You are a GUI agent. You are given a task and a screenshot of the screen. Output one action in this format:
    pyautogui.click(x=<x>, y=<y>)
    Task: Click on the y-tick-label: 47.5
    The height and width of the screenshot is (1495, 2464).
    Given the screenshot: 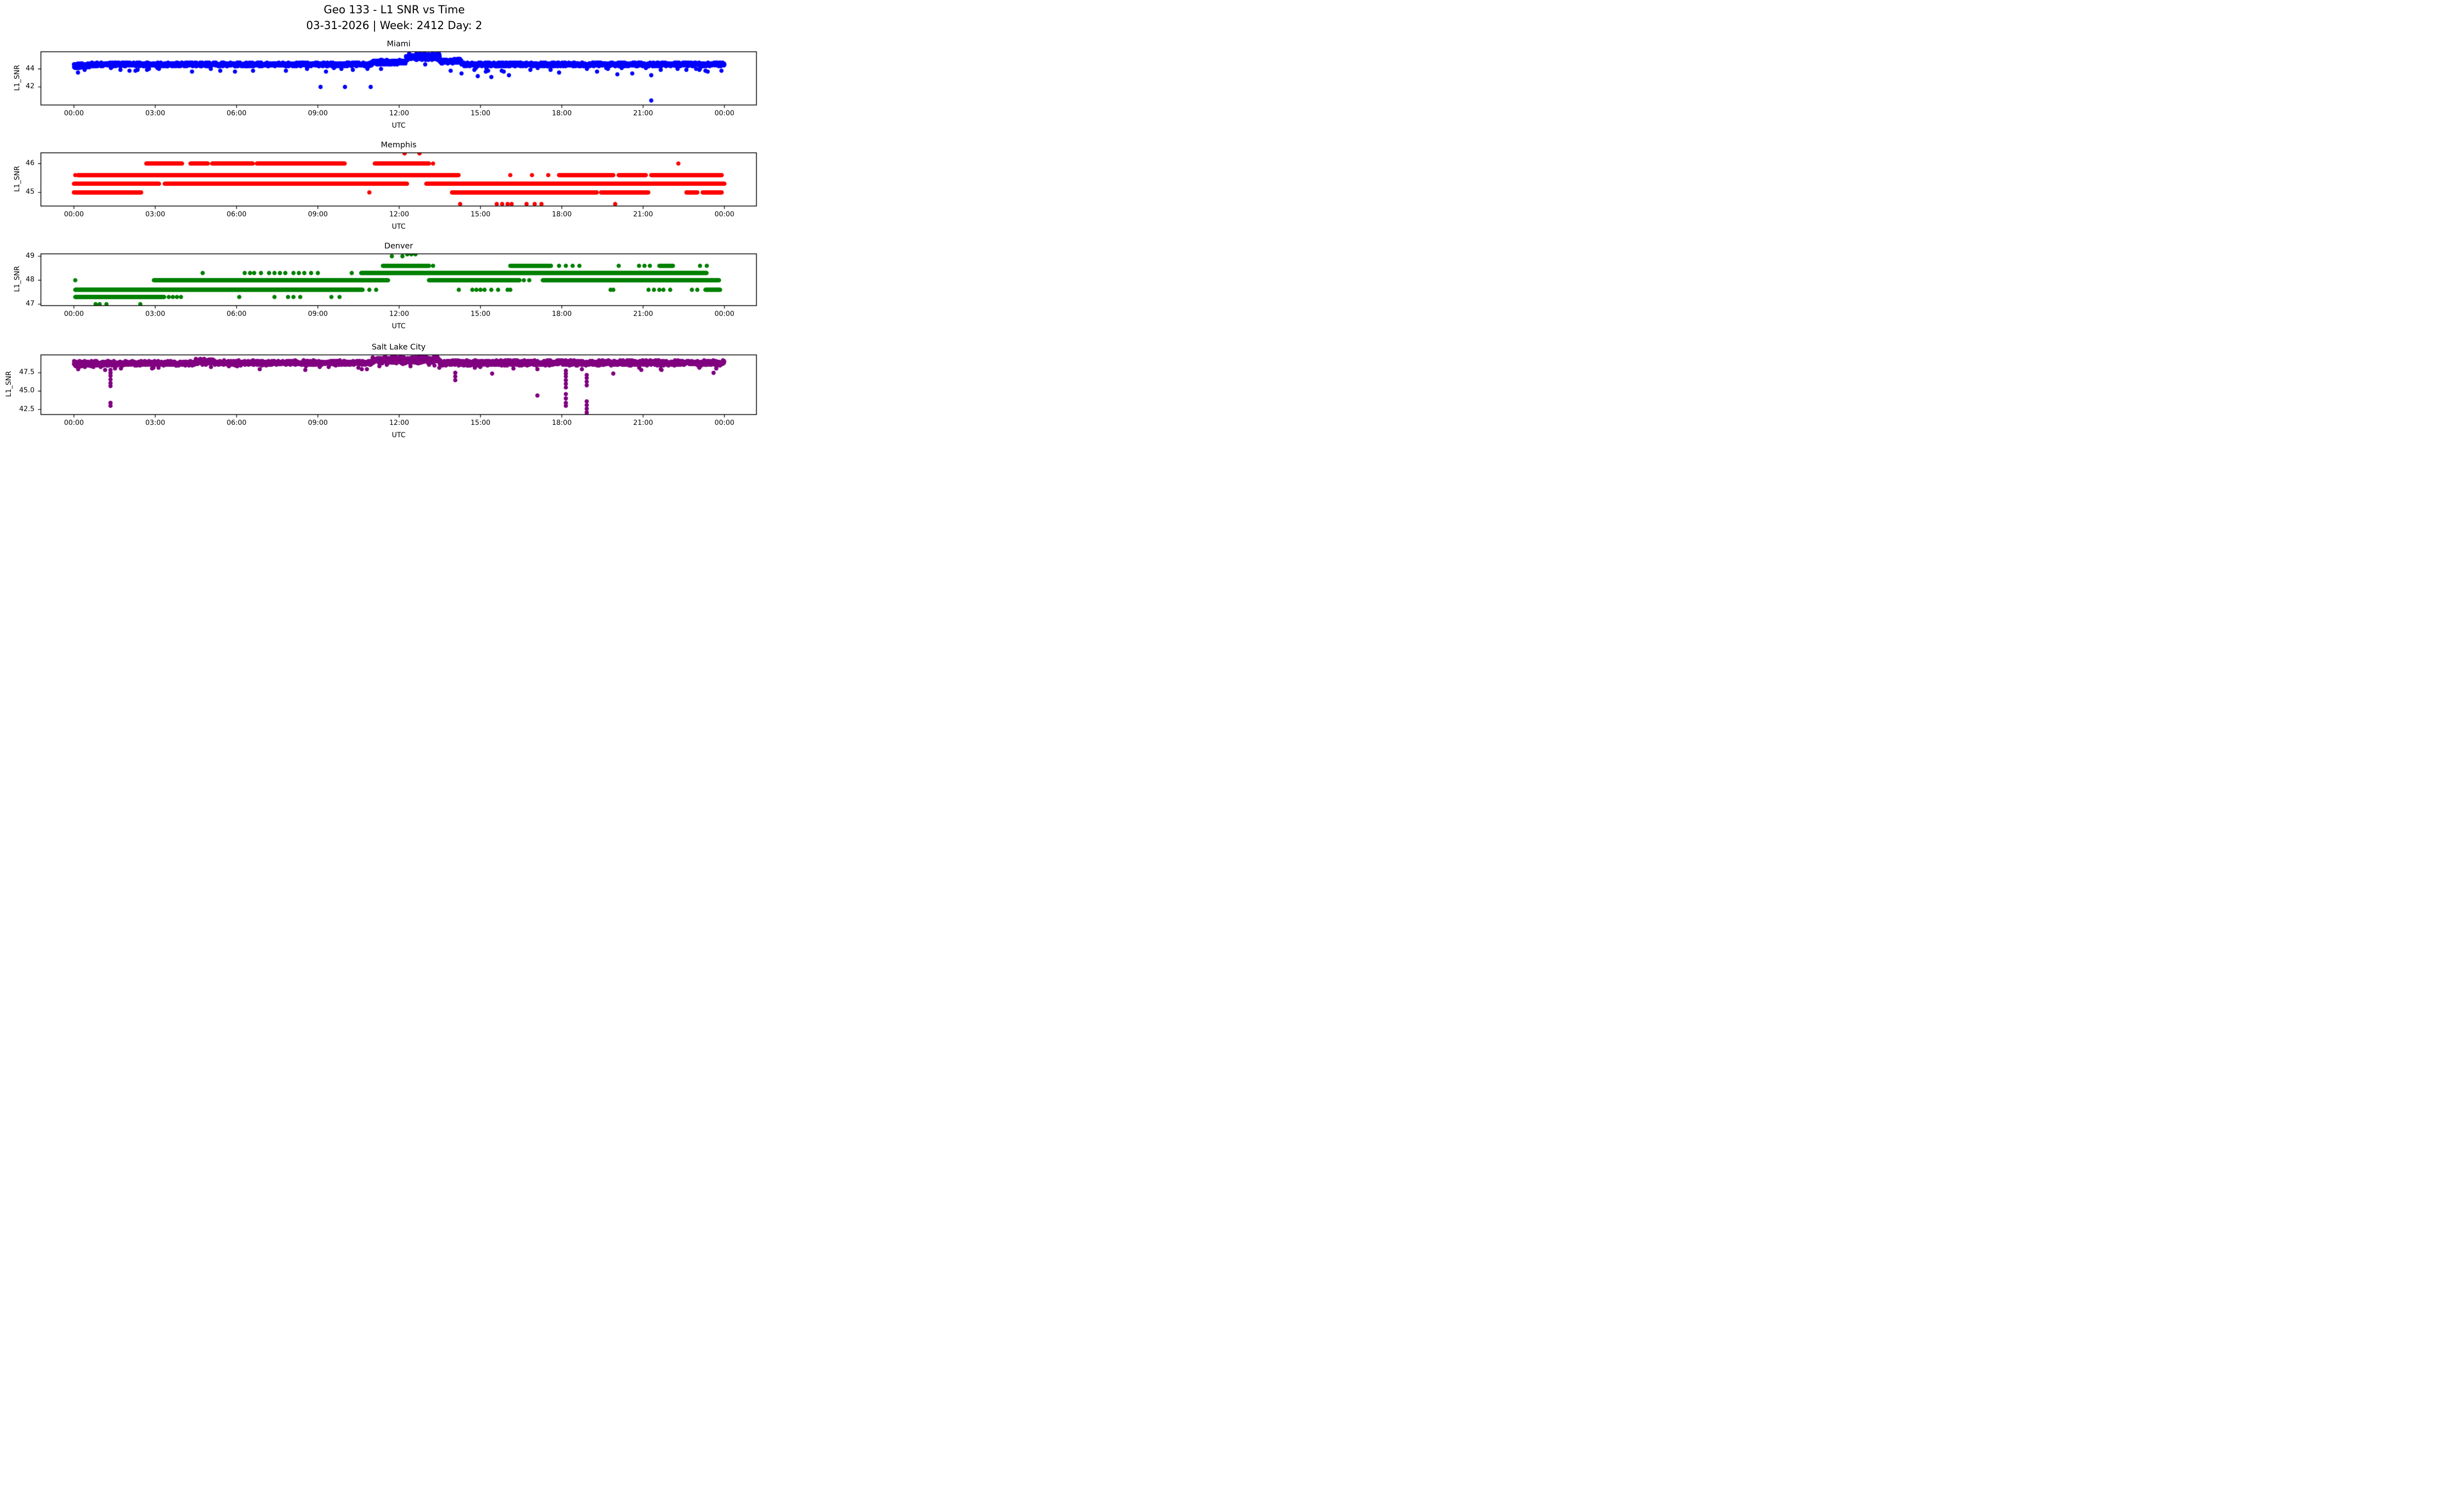 What is the action you would take?
    pyautogui.click(x=26, y=372)
    